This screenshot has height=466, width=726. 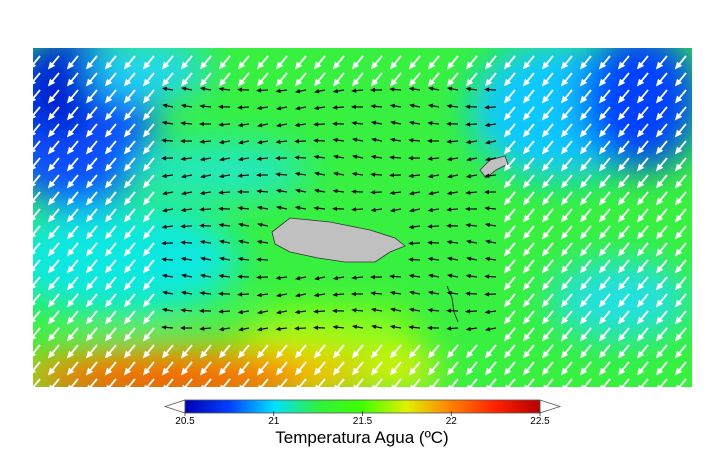 What do you see at coordinates (362, 407) in the screenshot?
I see `colorbar` at bounding box center [362, 407].